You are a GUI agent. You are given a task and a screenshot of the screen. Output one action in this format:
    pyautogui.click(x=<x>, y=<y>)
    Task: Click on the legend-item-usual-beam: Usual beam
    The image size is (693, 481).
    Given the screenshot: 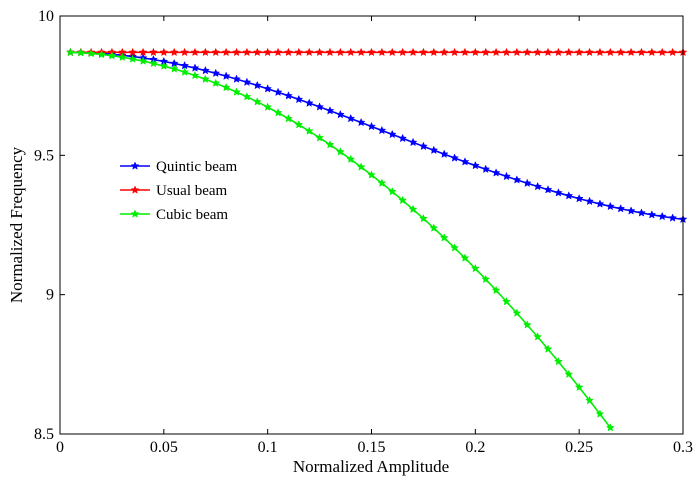 What is the action you would take?
    pyautogui.click(x=174, y=191)
    